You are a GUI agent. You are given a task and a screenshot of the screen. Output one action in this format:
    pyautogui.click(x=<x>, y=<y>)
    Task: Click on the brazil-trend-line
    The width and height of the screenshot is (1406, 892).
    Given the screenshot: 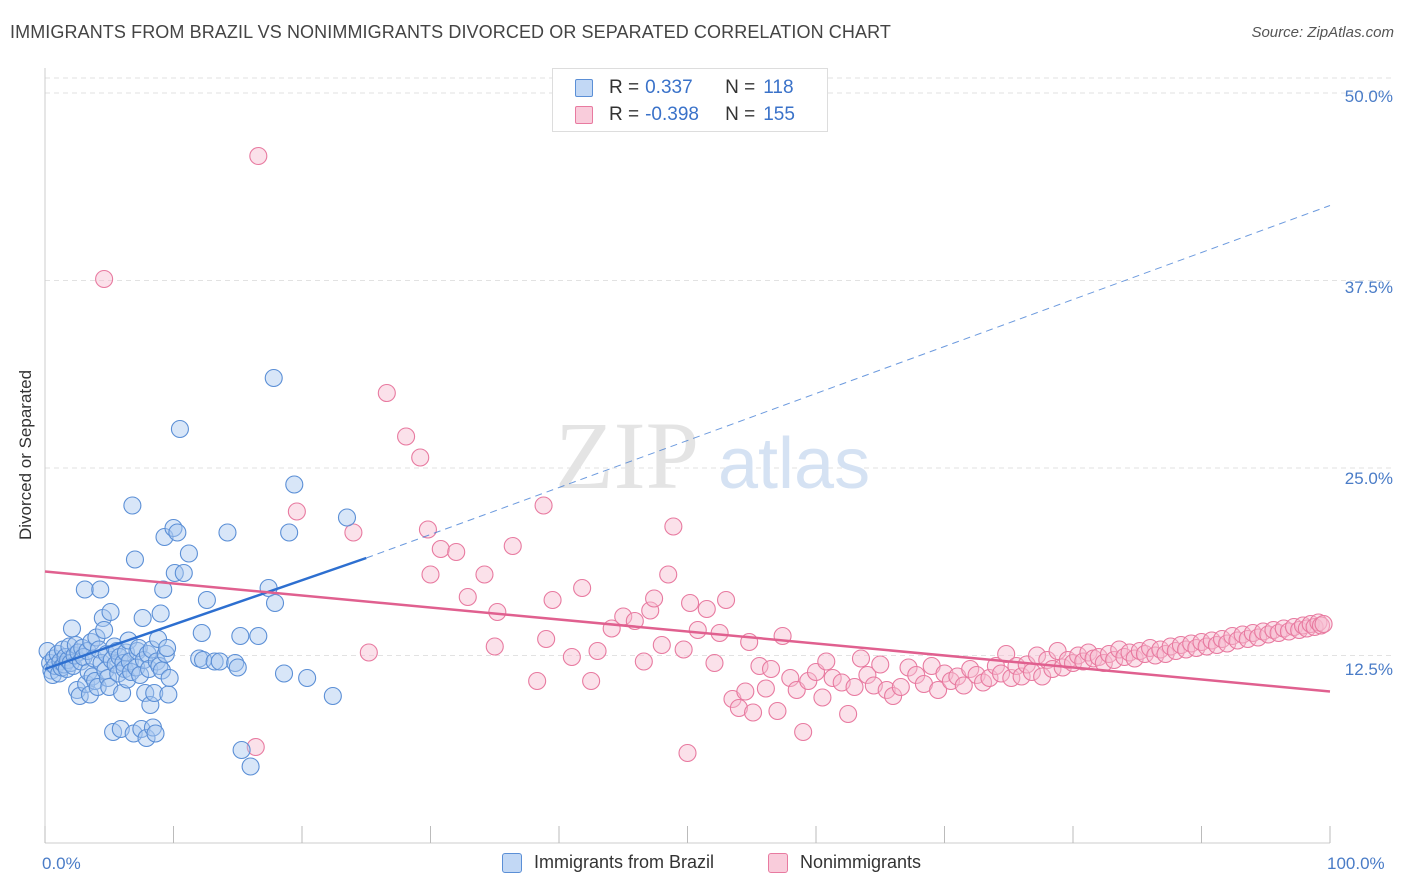 What is the action you would take?
    pyautogui.click(x=205, y=613)
    